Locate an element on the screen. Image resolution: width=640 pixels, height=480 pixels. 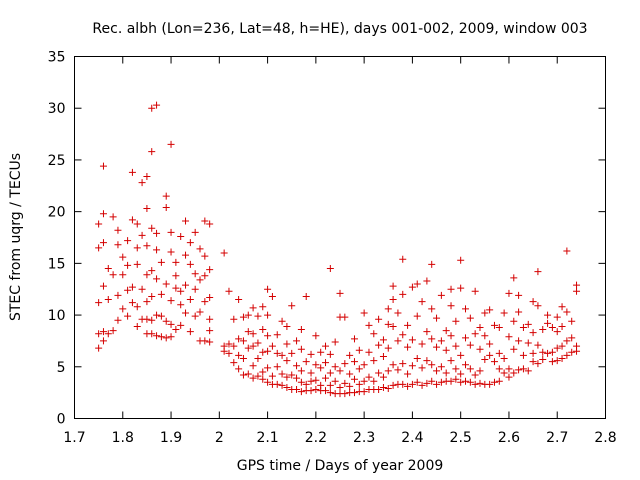
x-tick-label: 2.7 is located at coordinates (557, 438).